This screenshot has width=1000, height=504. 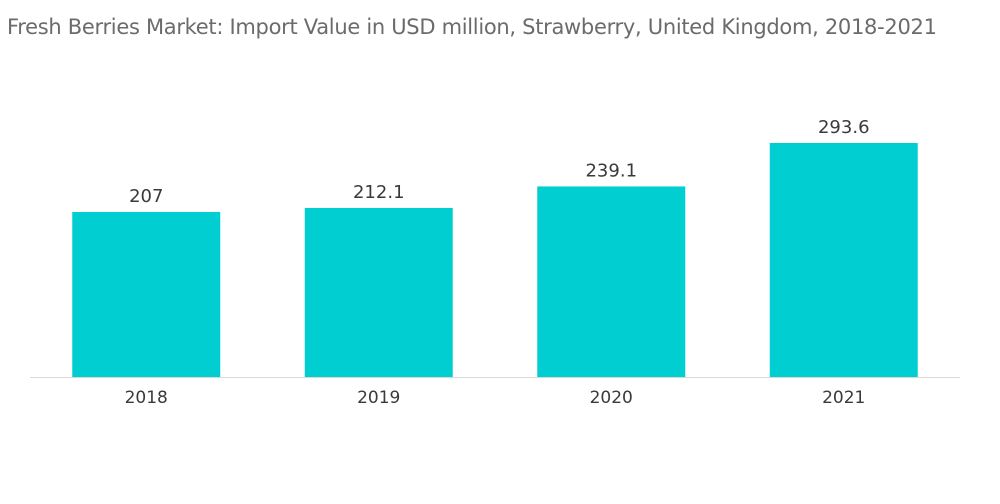 I want to click on x-axis-tick-labels: 2018 2019 2020 2021, so click(x=495, y=398).